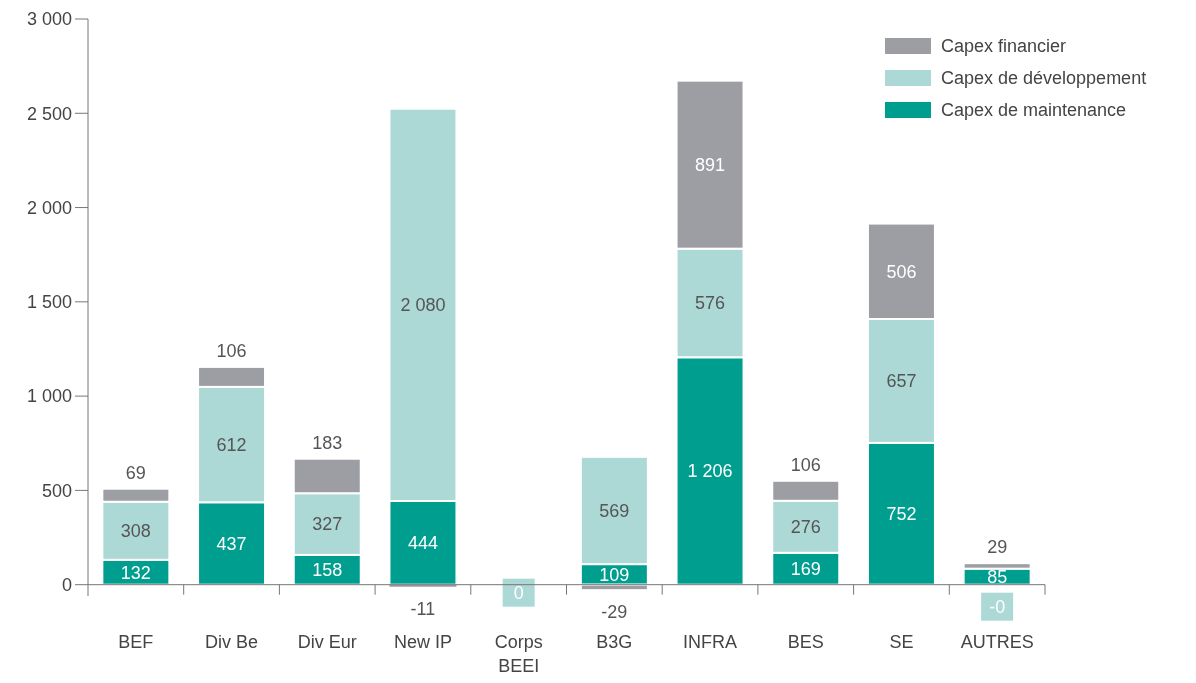  Describe the element at coordinates (614, 612) in the screenshot. I see `data-label: -29` at that location.